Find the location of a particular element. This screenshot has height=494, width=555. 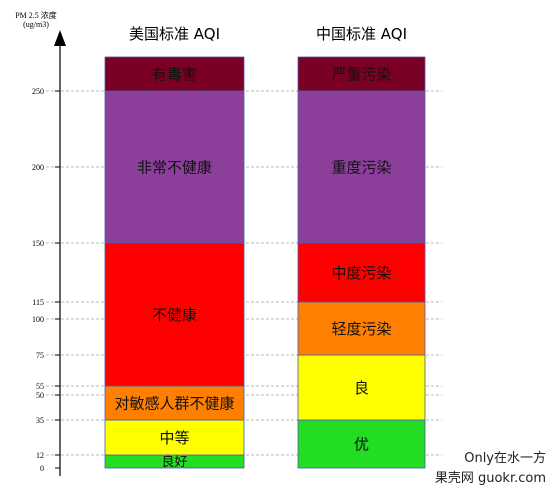

aqi-segment-label: 中等 is located at coordinates (174, 438).